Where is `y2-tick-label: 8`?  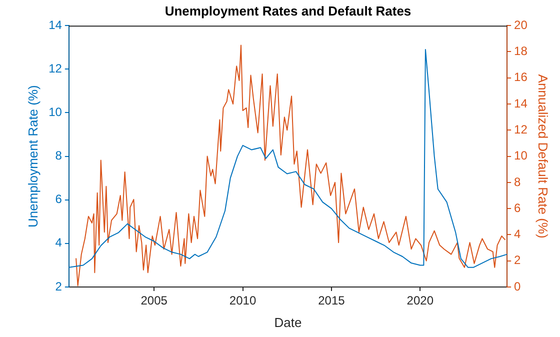 y2-tick-label: 8 is located at coordinates (518, 181).